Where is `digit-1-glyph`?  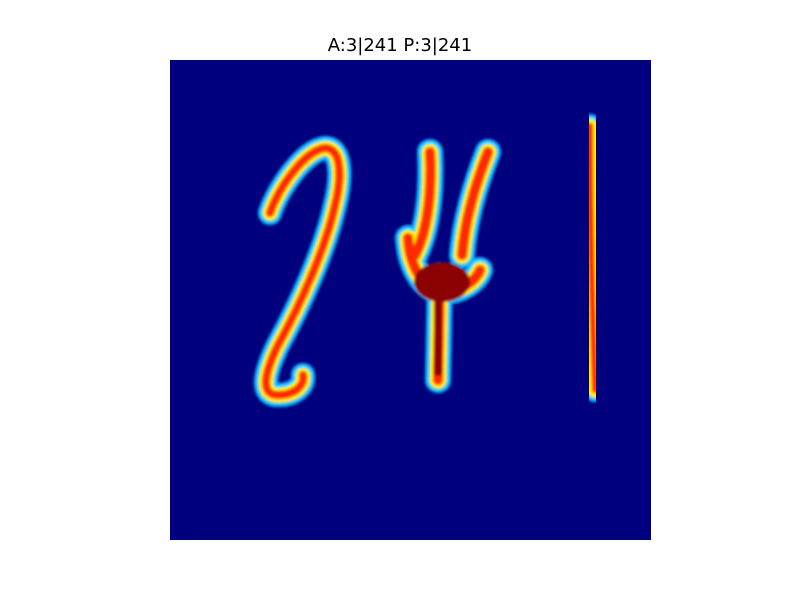
digit-1-glyph is located at coordinates (592, 258).